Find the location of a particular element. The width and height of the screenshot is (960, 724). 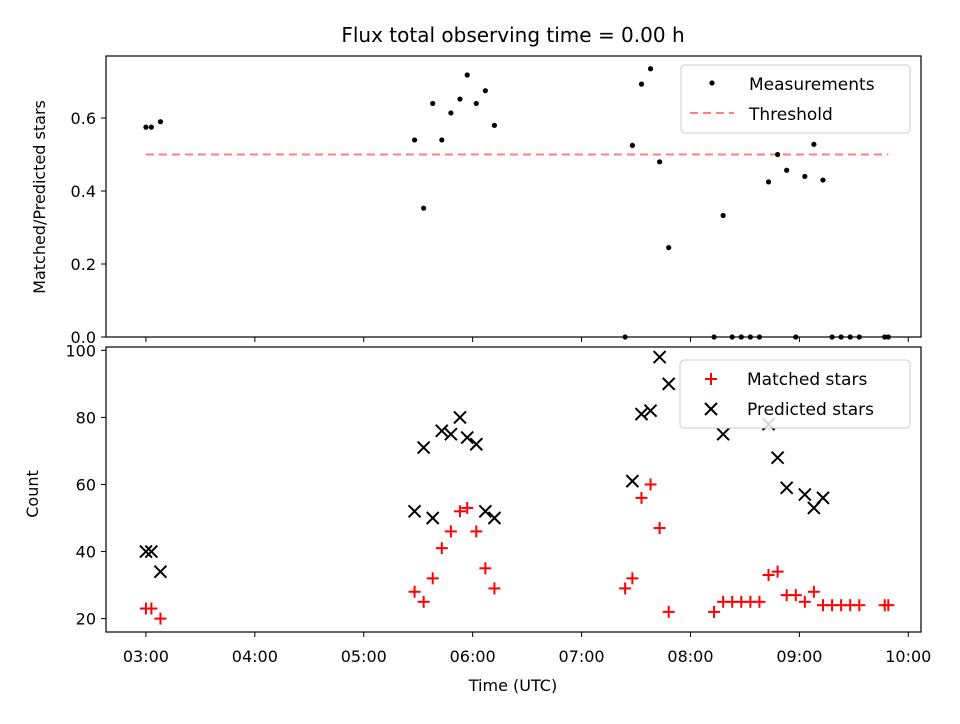

legend-threshold-label: Threshold is located at coordinates (790, 115).